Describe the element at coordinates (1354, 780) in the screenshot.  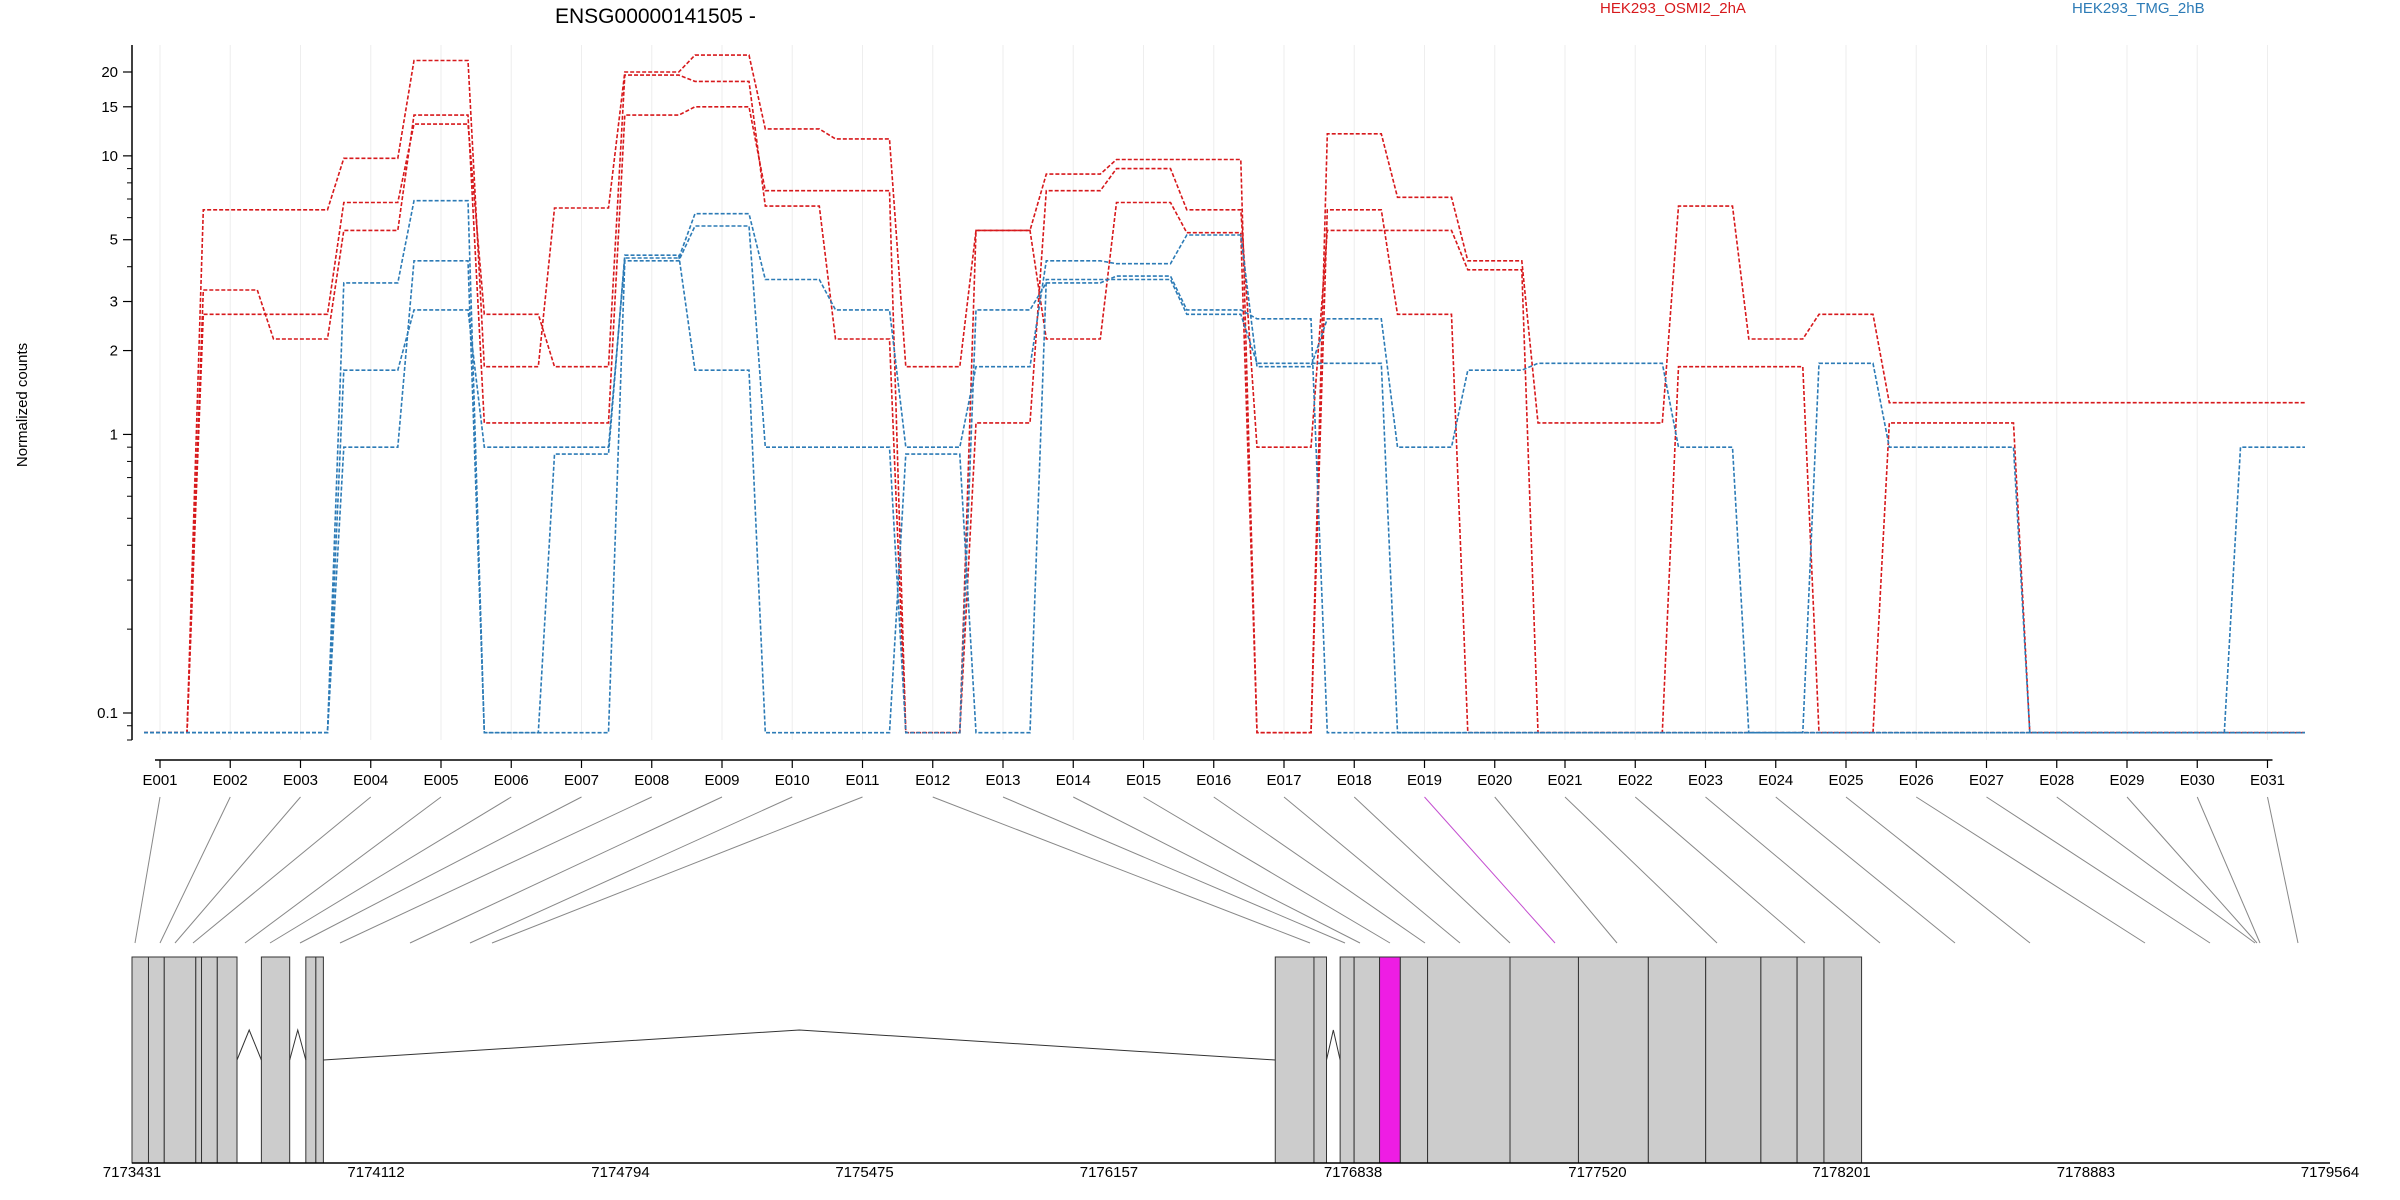
I see `x-tick-label: E018` at that location.